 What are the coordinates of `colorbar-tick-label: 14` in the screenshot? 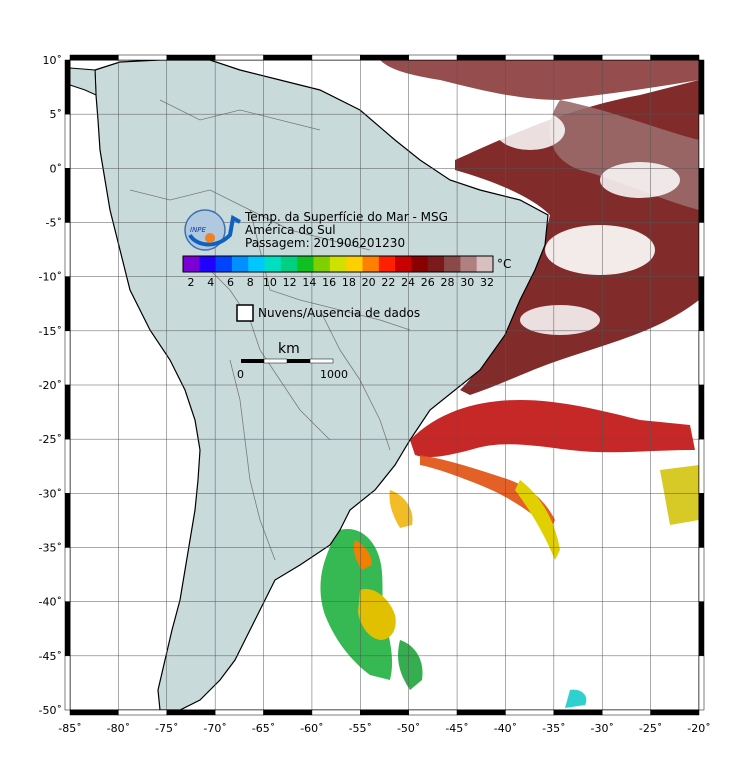 It's located at (309, 282).